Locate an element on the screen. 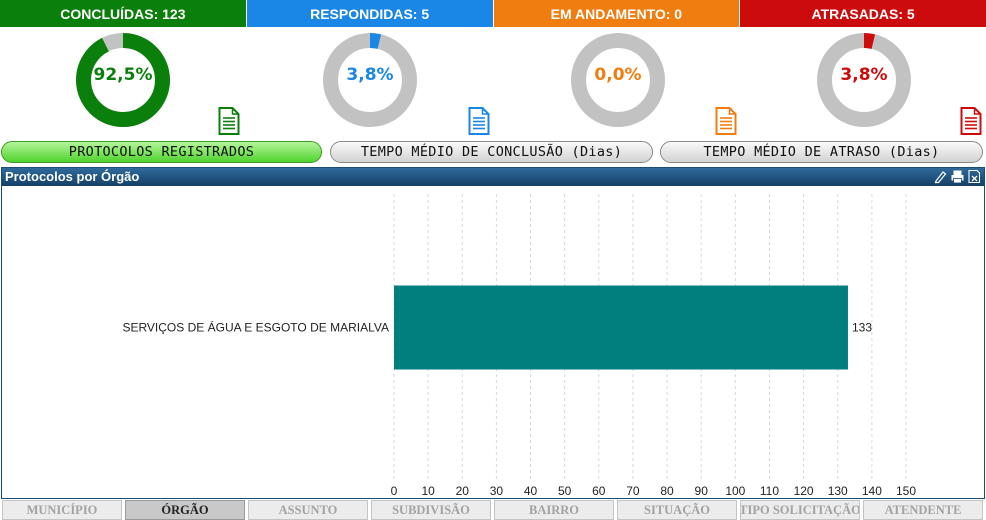  x-tick-label: 40 is located at coordinates (531, 491).